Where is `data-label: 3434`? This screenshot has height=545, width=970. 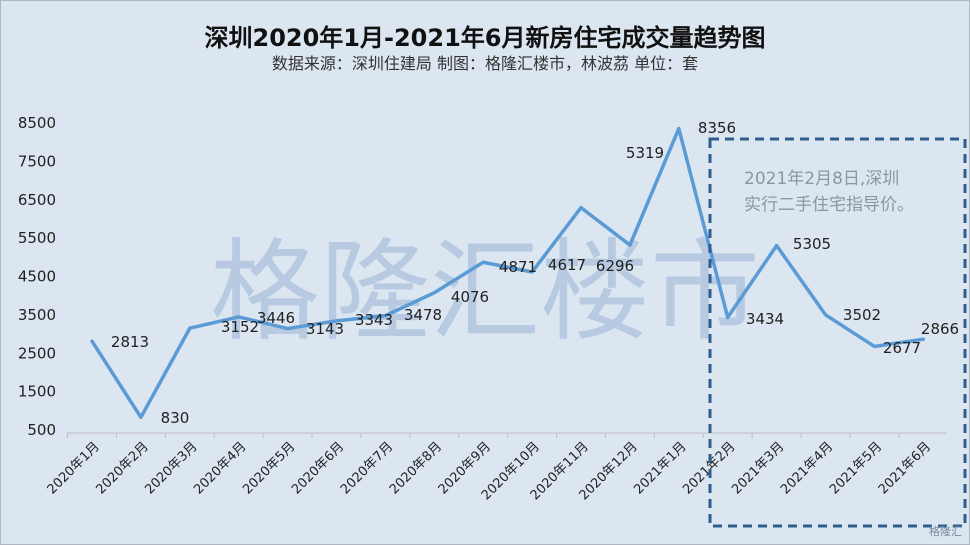
data-label: 3434 is located at coordinates (765, 319).